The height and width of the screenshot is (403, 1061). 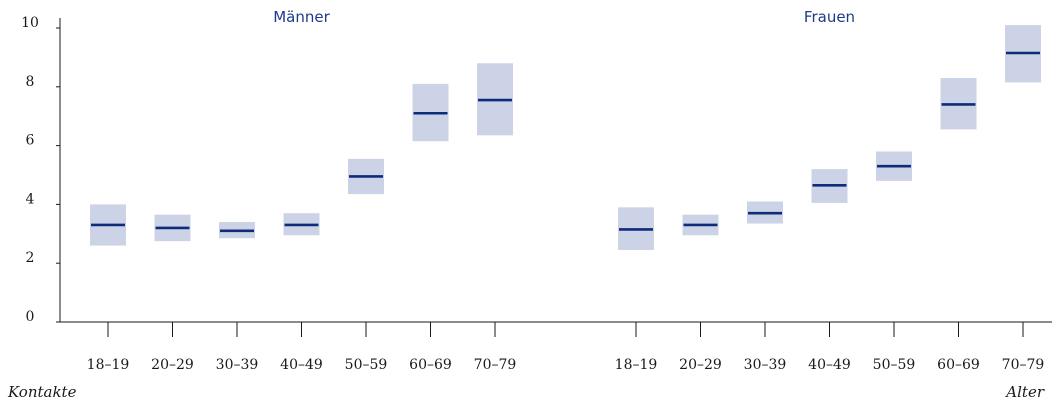 What do you see at coordinates (30, 23) in the screenshot?
I see `y-tick-label: 10` at bounding box center [30, 23].